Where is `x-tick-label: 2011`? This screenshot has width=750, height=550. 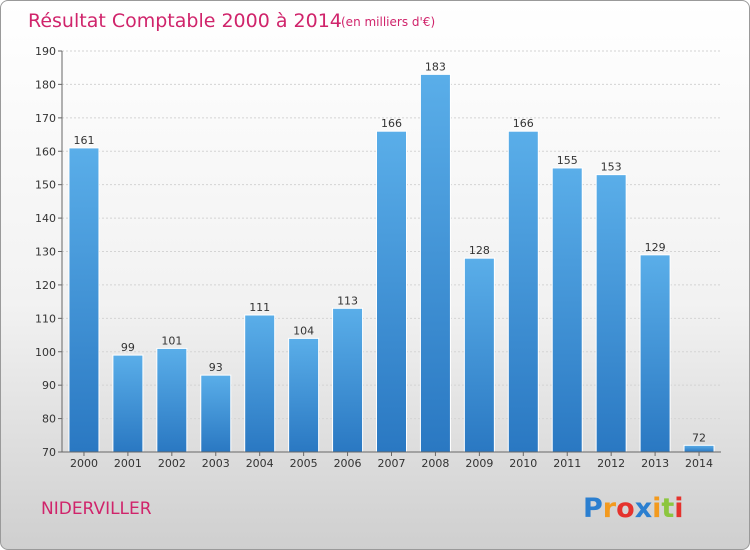
x-tick-label: 2011 is located at coordinates (567, 463).